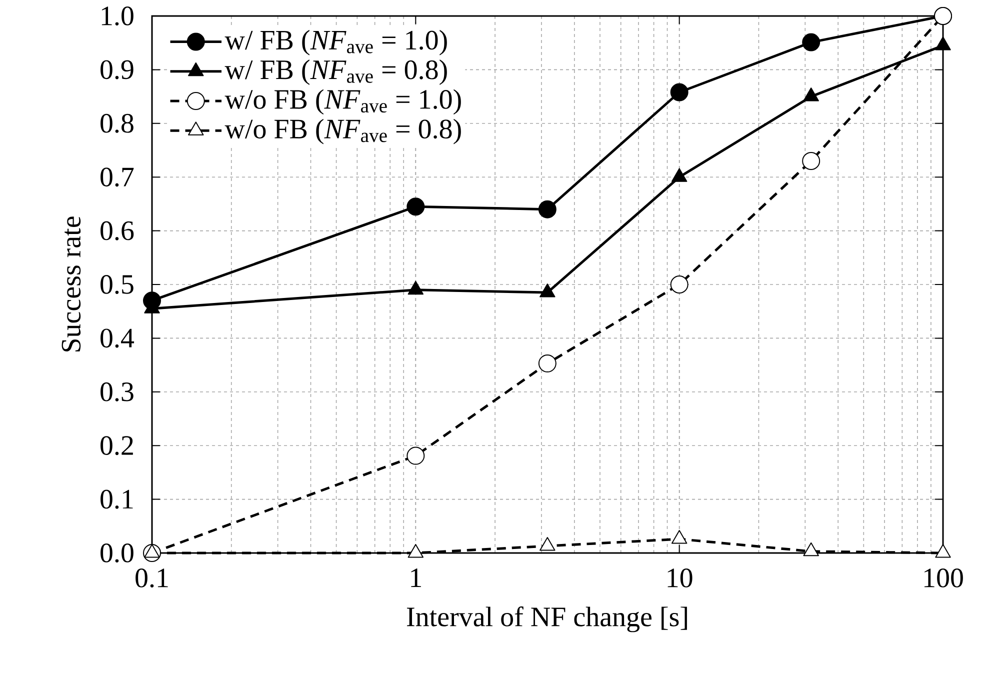  What do you see at coordinates (71, 284) in the screenshot?
I see `y-axis-title: Success rate` at bounding box center [71, 284].